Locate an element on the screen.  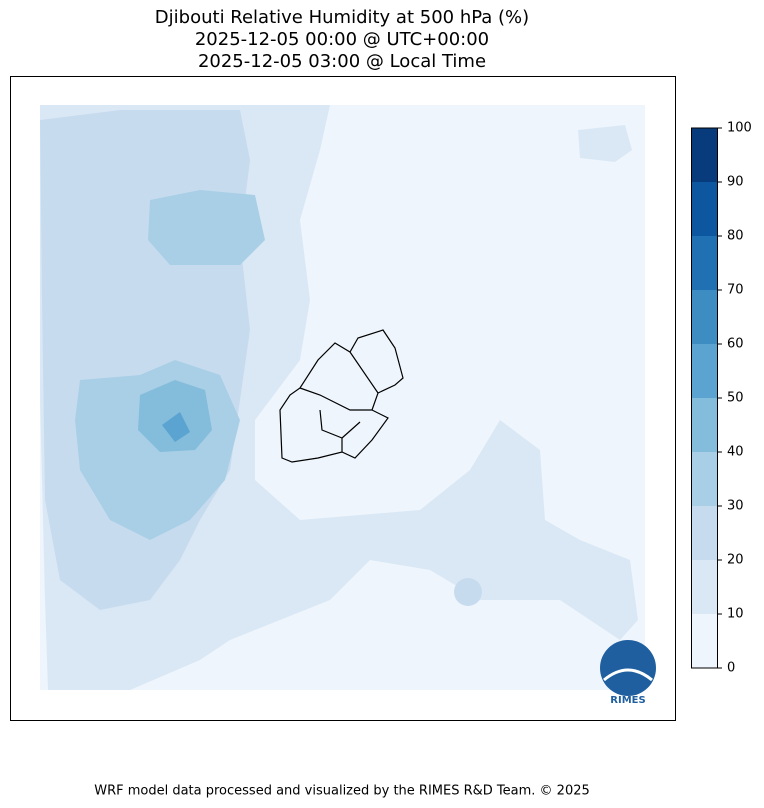
logo-emblem is located at coordinates (628, 668).